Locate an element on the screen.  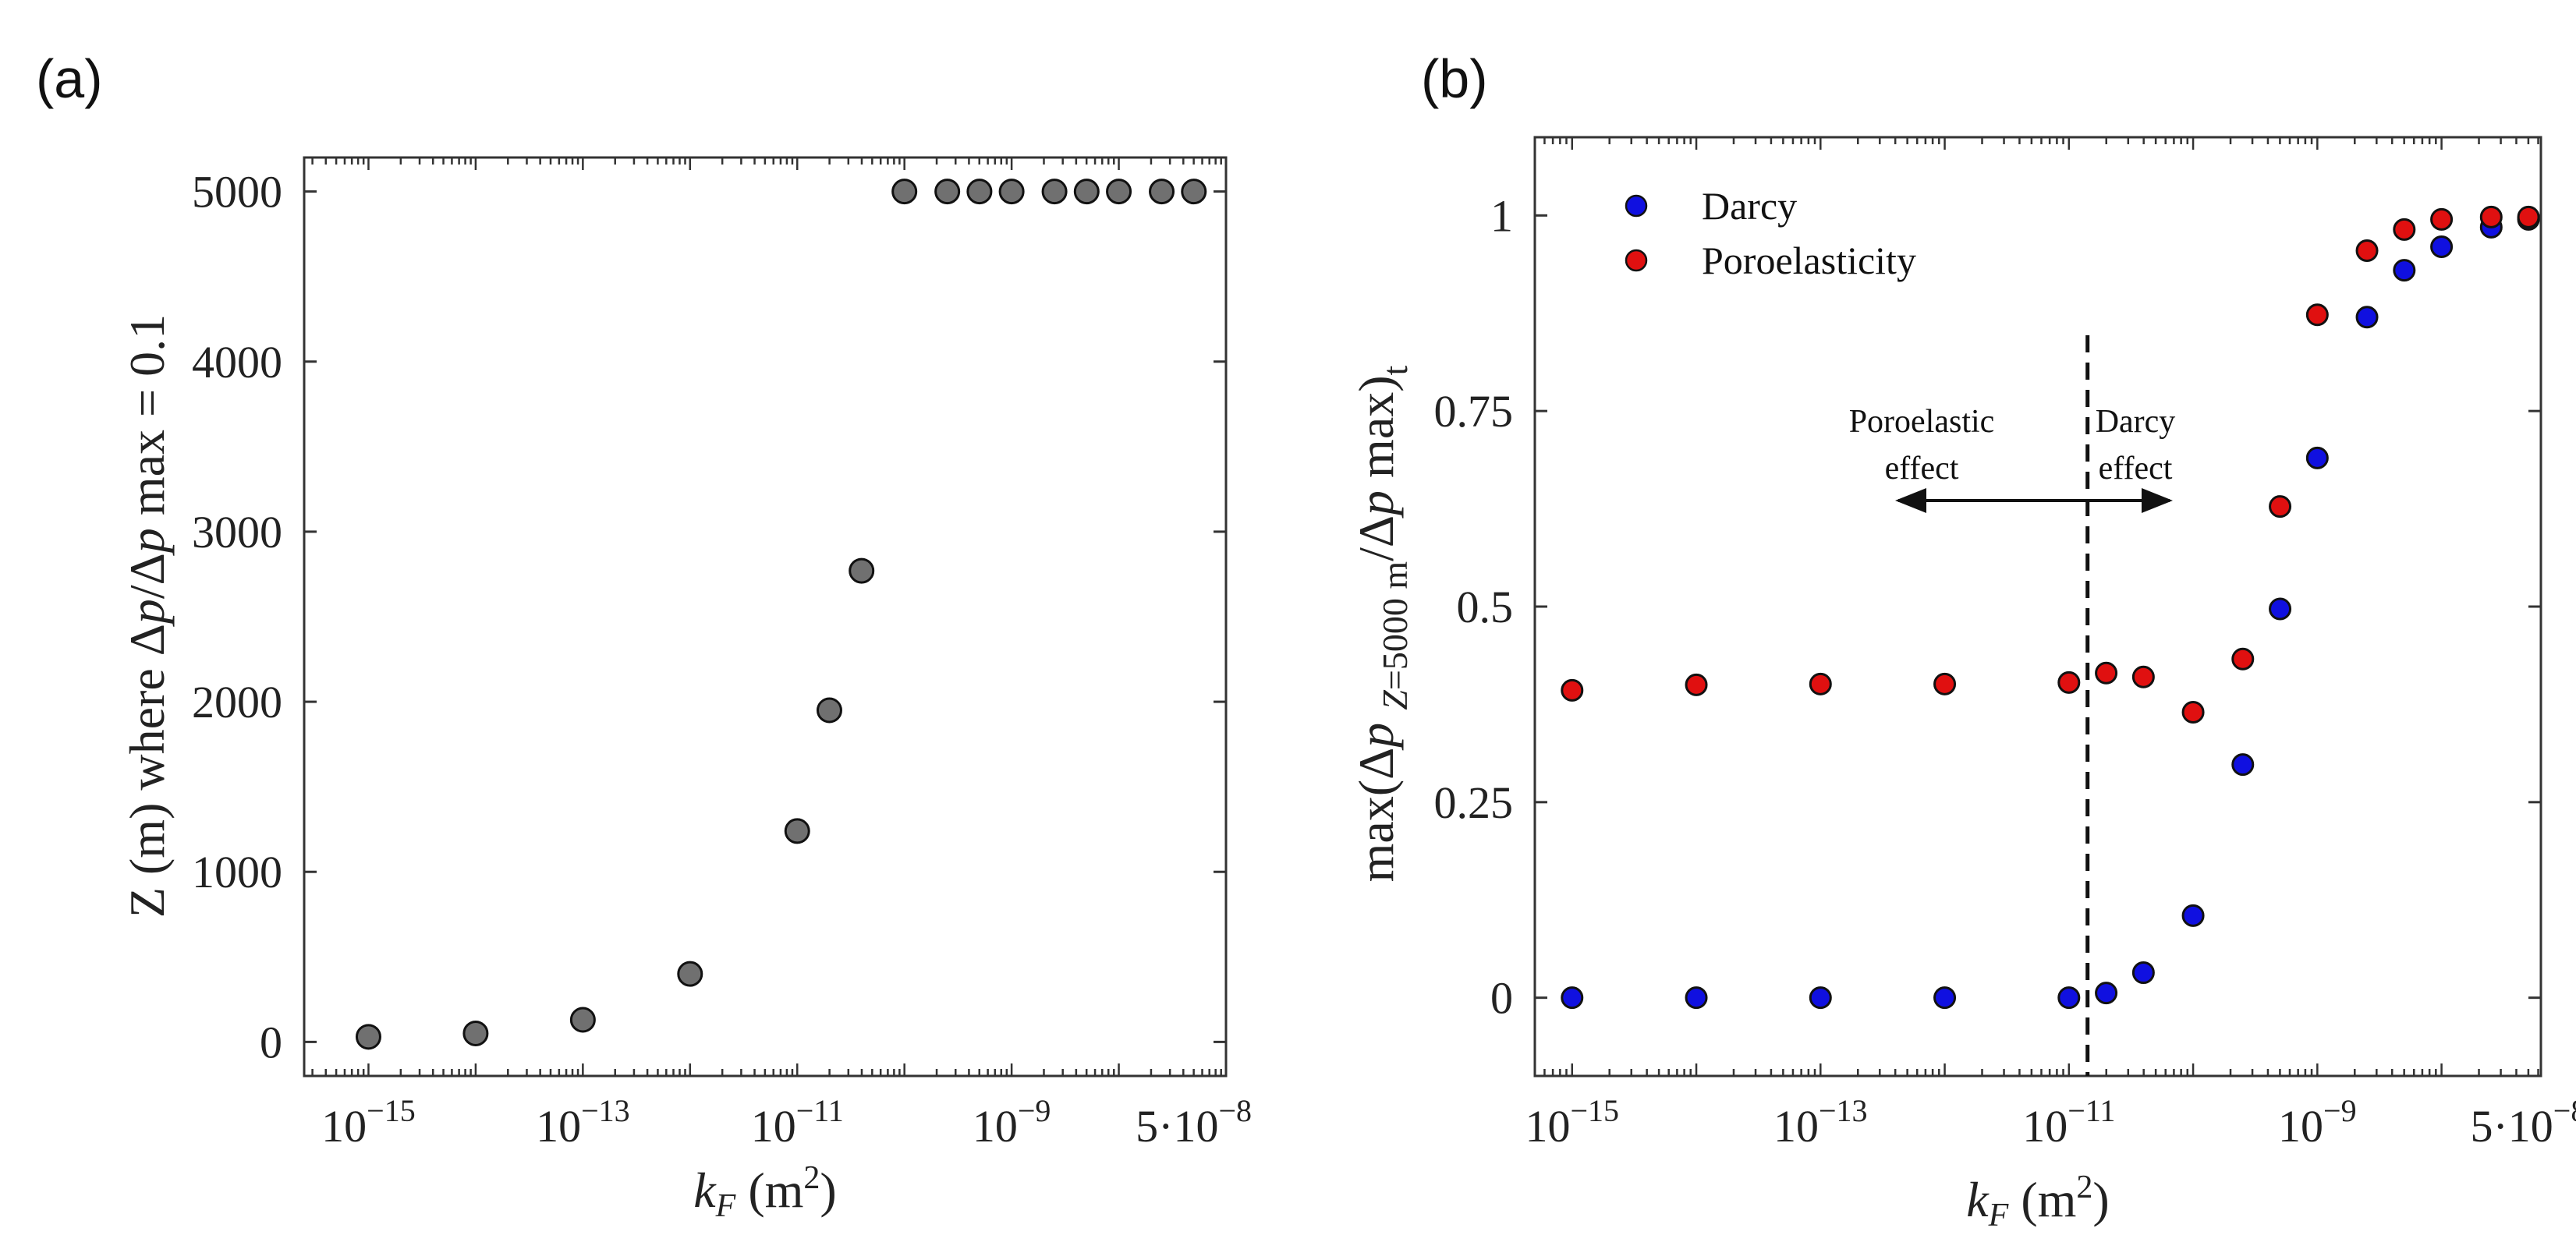
legend-darcy-marker is located at coordinates (1637, 206).